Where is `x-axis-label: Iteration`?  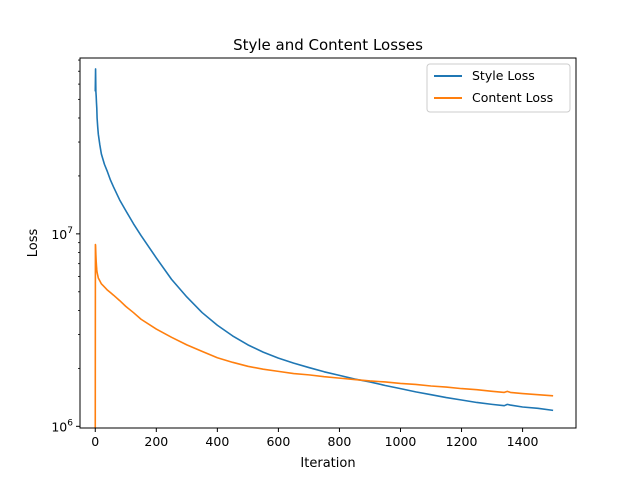
x-axis-label: Iteration is located at coordinates (327, 463).